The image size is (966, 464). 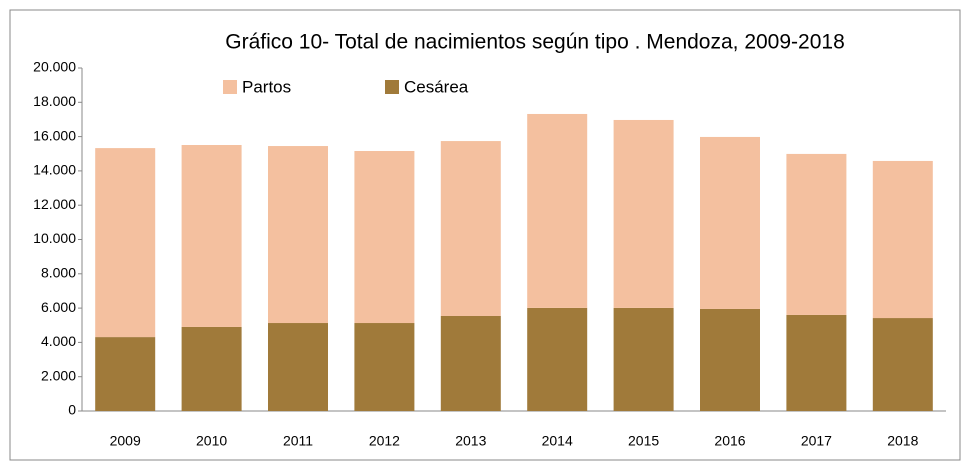 I want to click on y-tick-label: 20.000, so click(x=54, y=67).